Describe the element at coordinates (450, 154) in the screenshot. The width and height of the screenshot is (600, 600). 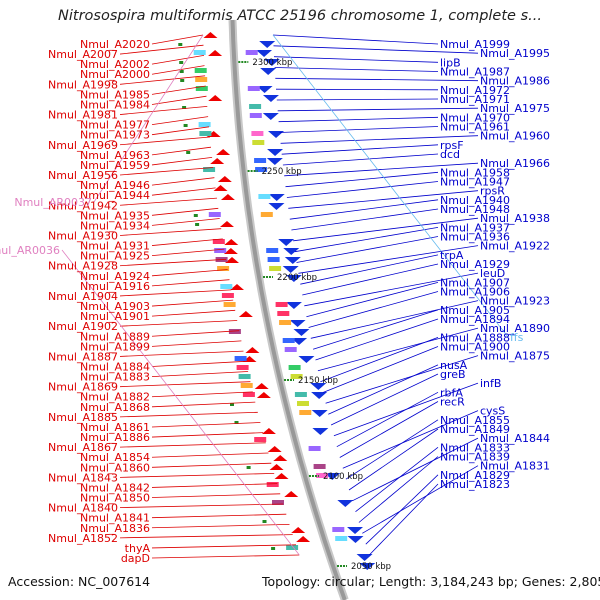
I see `gene-label-dcd: dcd` at that location.